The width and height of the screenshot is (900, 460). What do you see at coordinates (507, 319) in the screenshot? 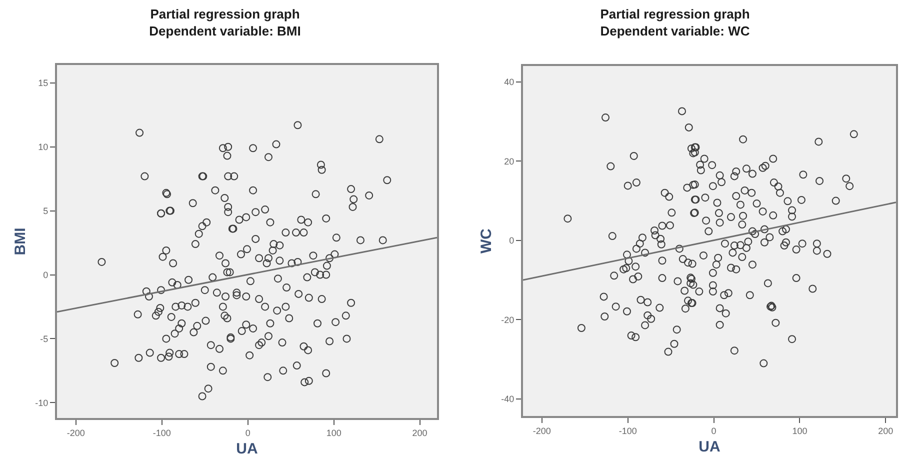
I see `y-tick-label: -20` at bounding box center [507, 319].